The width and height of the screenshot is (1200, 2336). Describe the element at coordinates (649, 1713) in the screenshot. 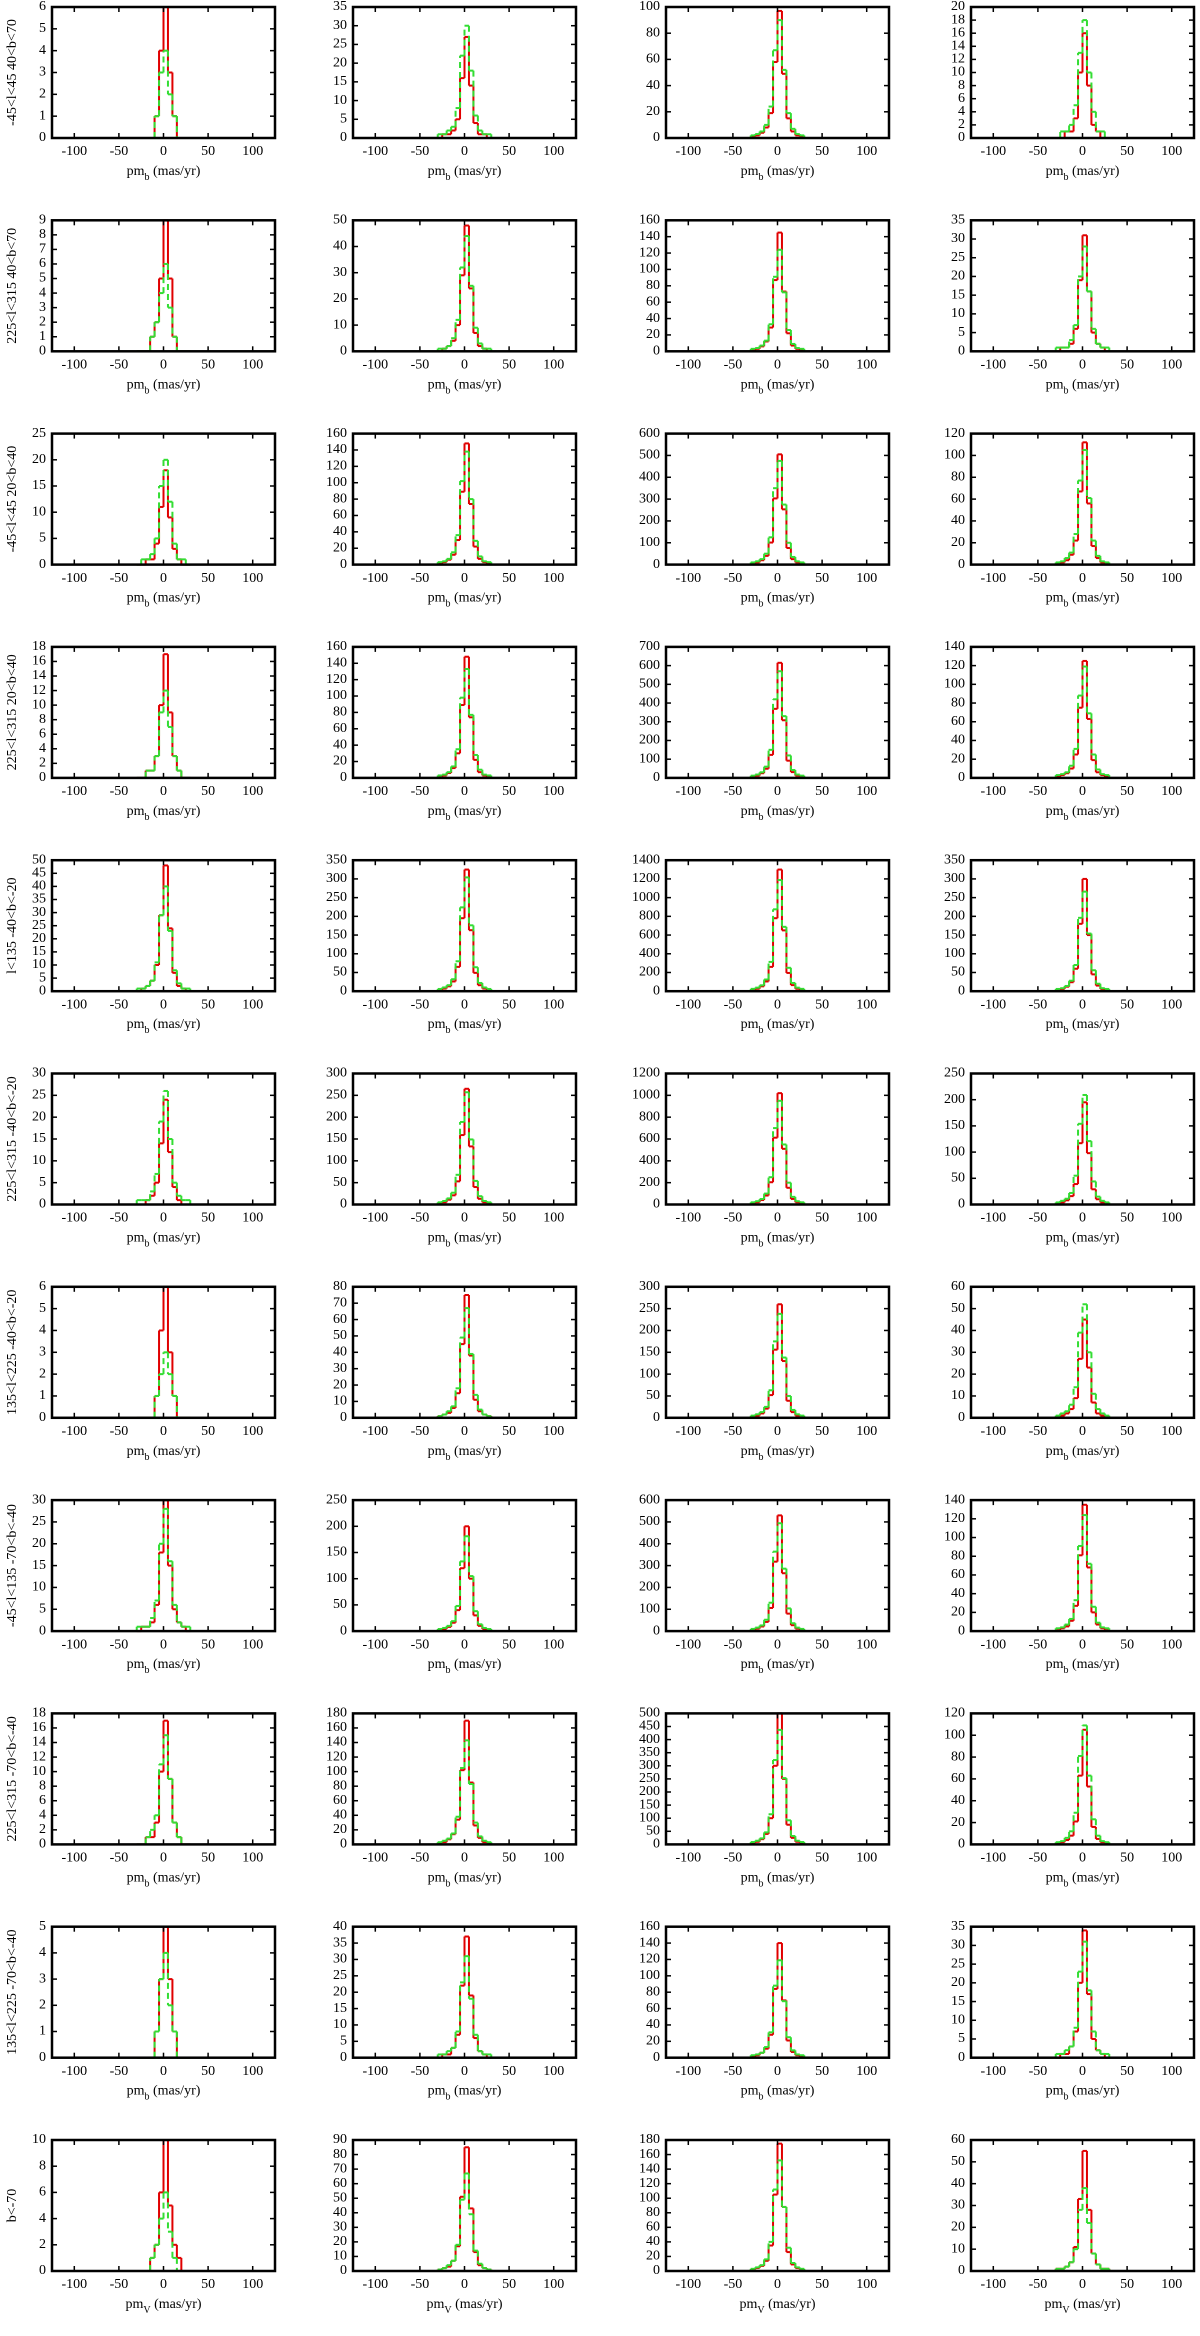

I see `y-tick-label: 500` at that location.